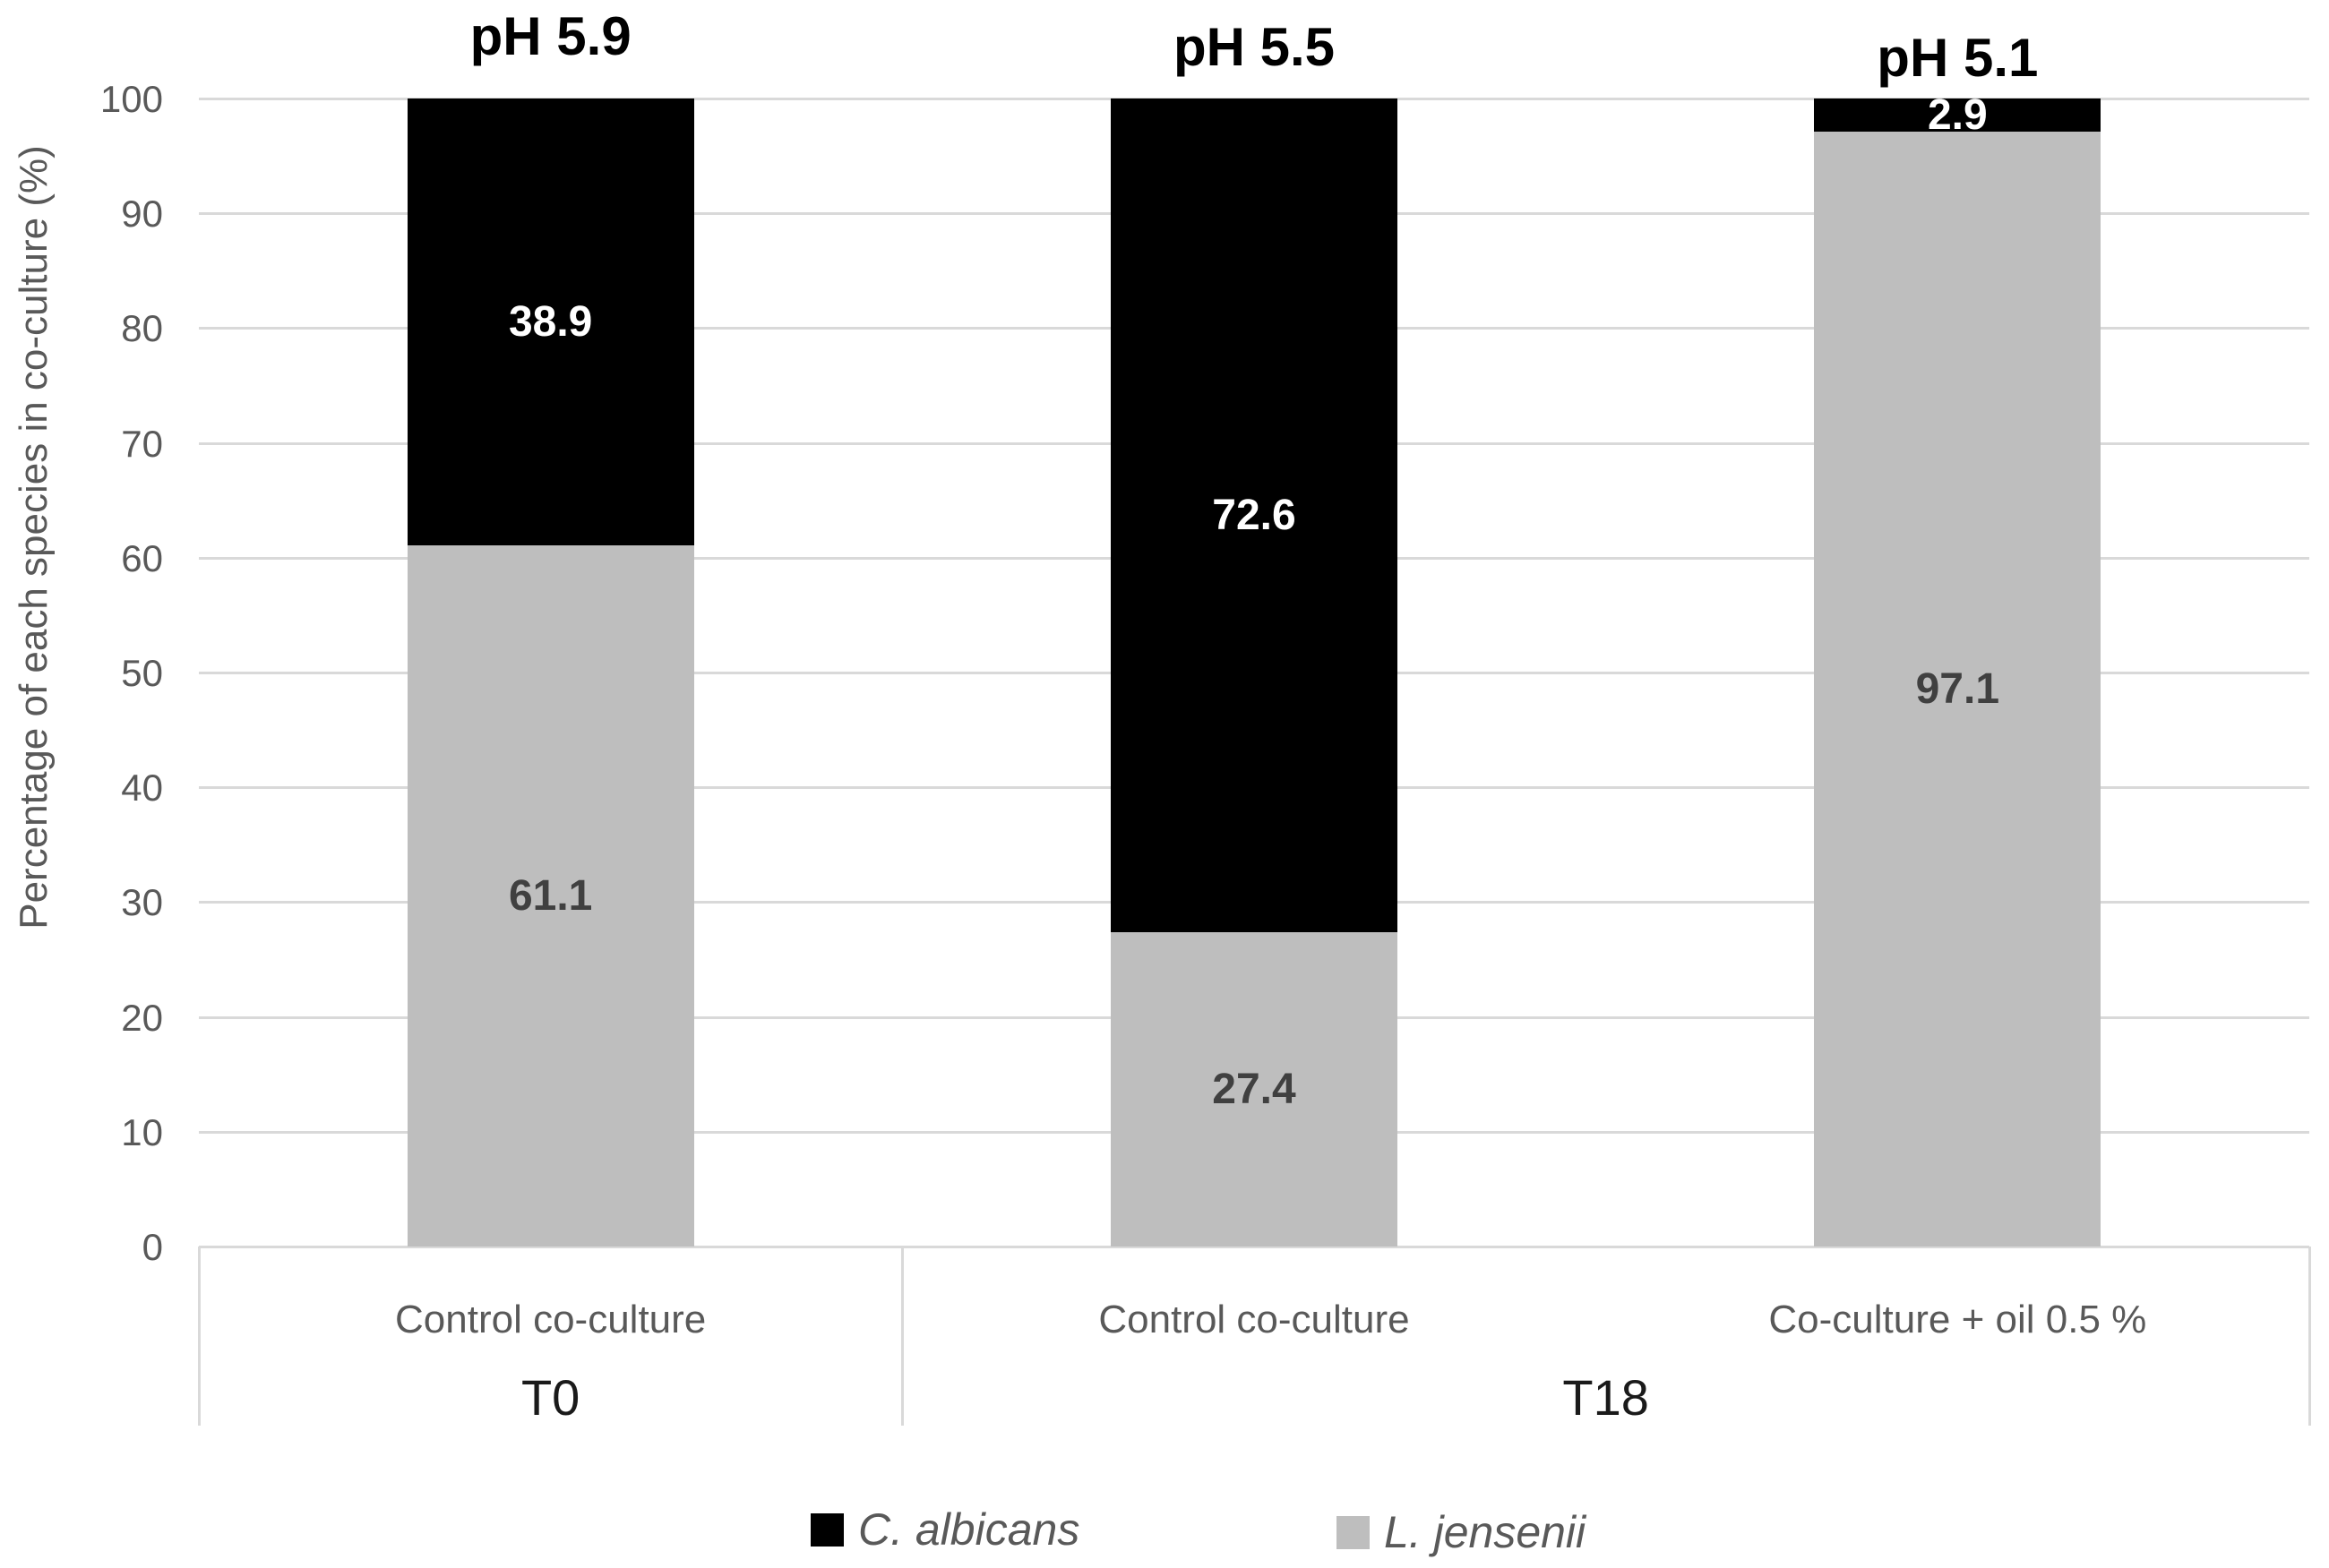 The image size is (2329, 1568). I want to click on y-tick-label-100: 100, so click(131, 99).